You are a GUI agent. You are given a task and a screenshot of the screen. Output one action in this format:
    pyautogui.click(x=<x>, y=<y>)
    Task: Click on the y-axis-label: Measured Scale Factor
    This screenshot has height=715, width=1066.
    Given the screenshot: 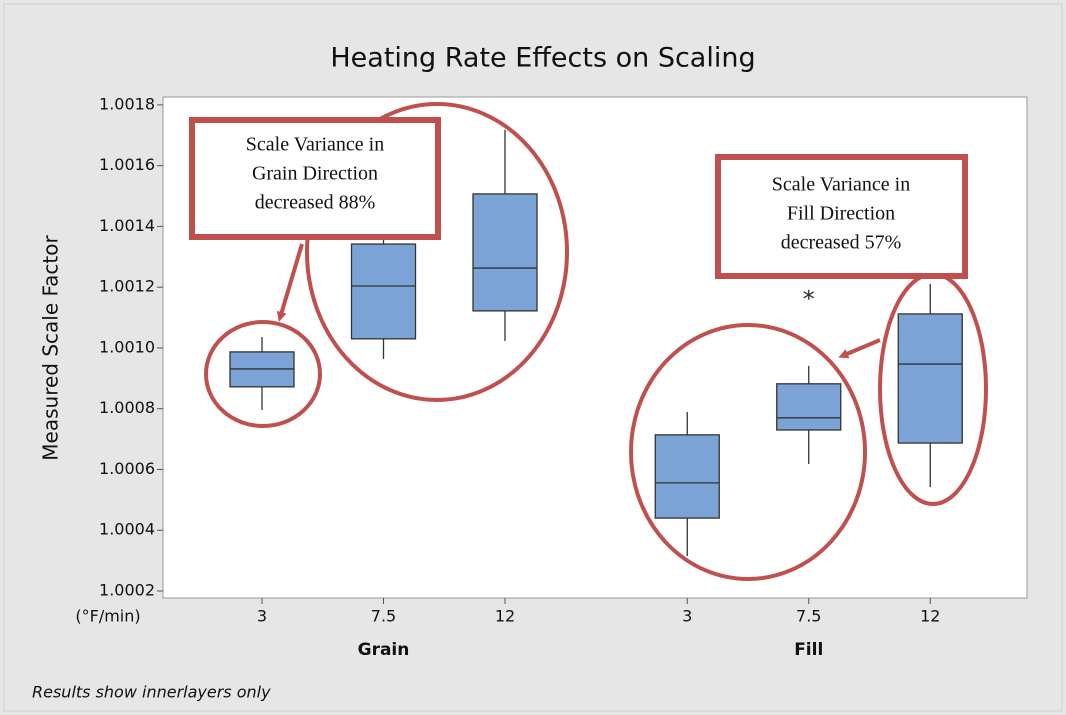 What is the action you would take?
    pyautogui.click(x=51, y=348)
    